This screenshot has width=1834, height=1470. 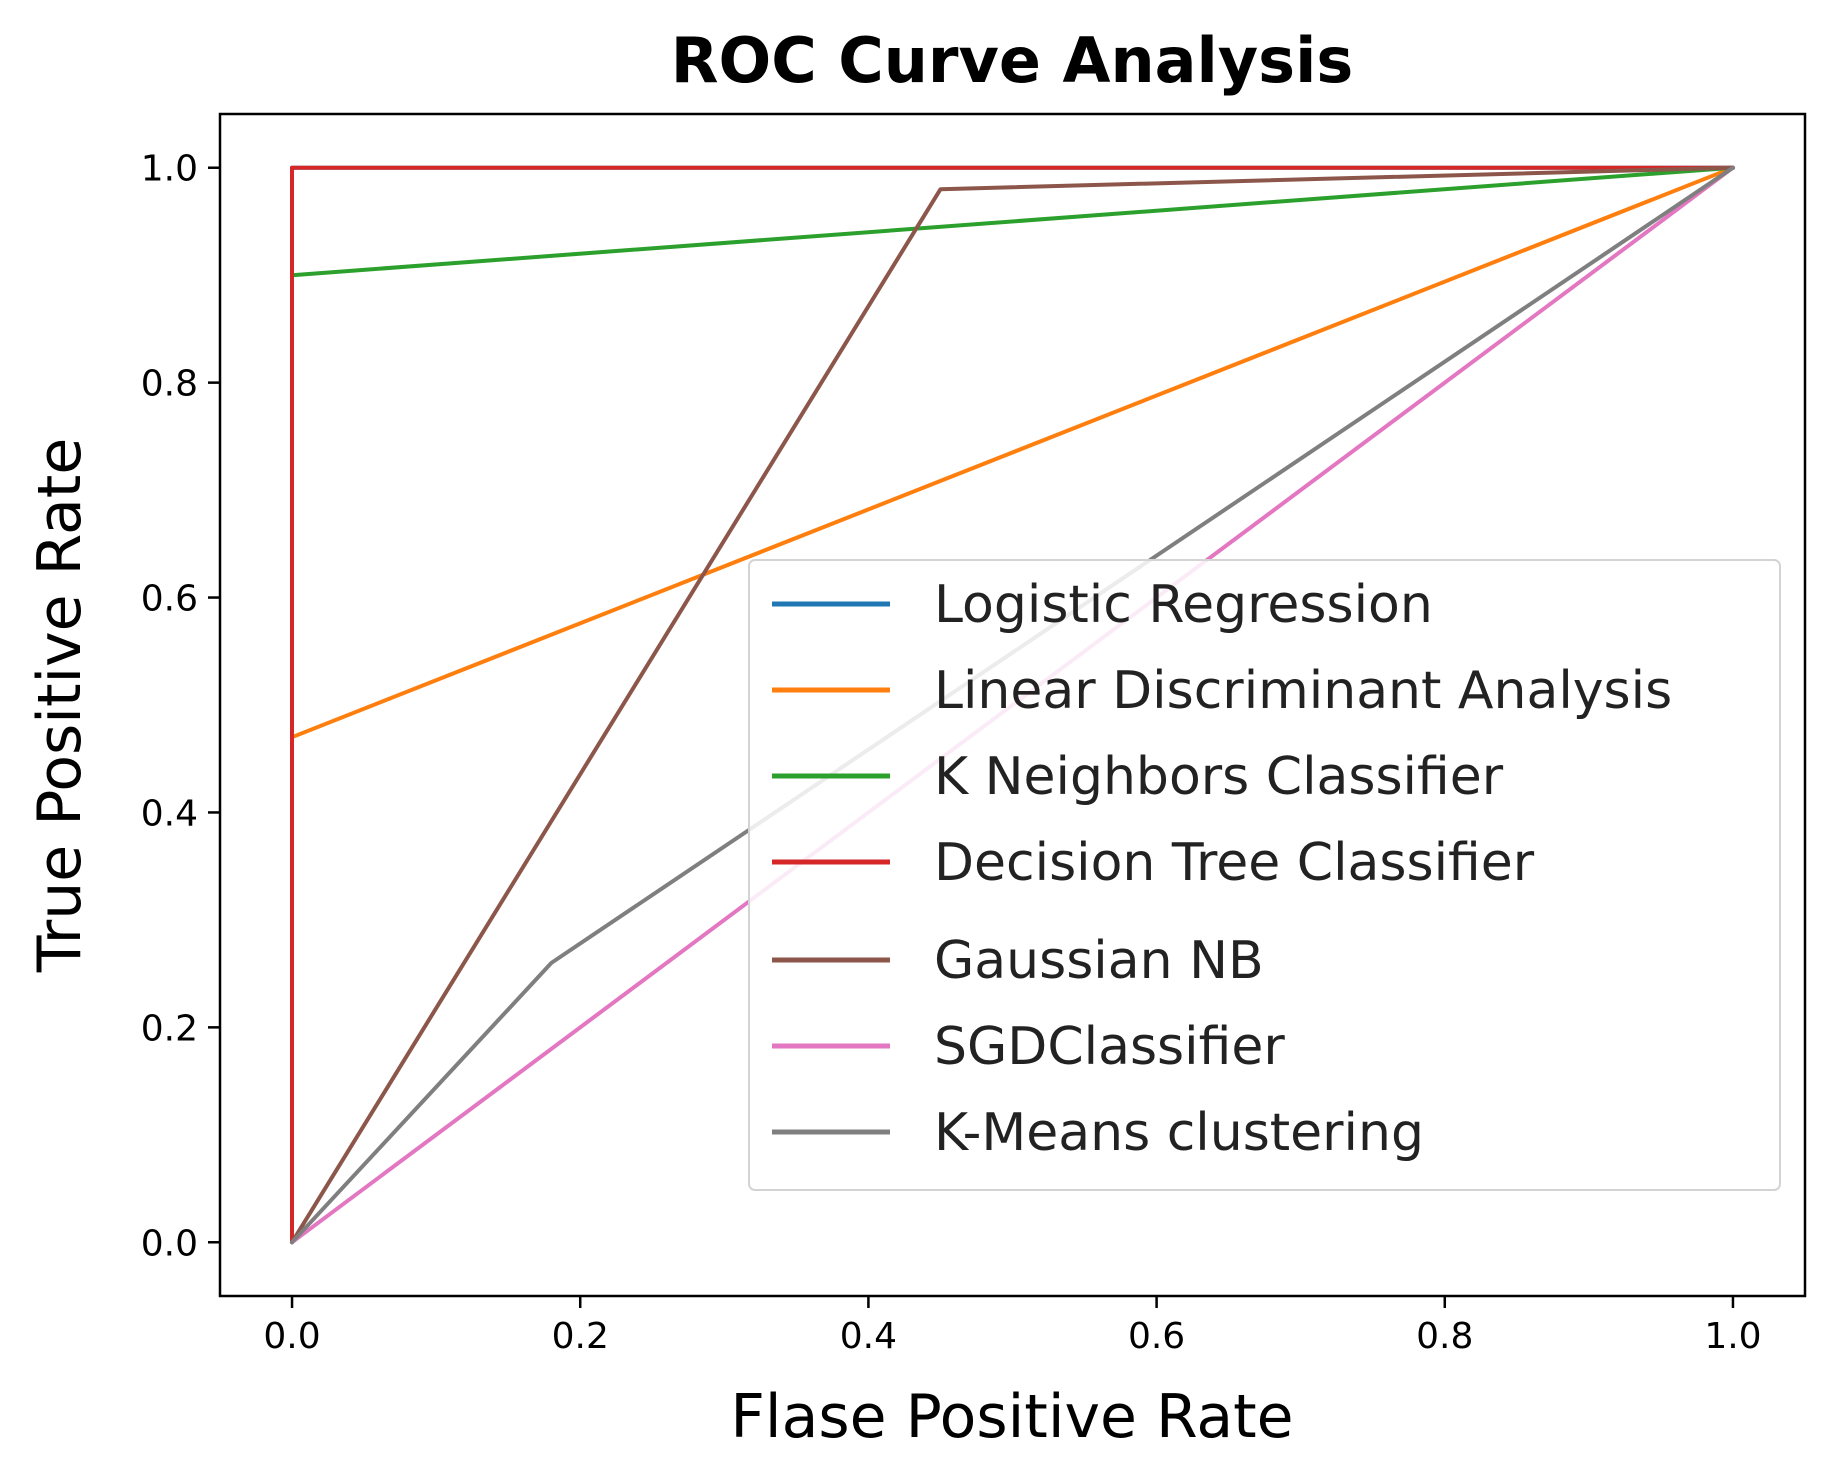 What do you see at coordinates (1012, 60) in the screenshot?
I see `chart-title: ROC Curve Analysis` at bounding box center [1012, 60].